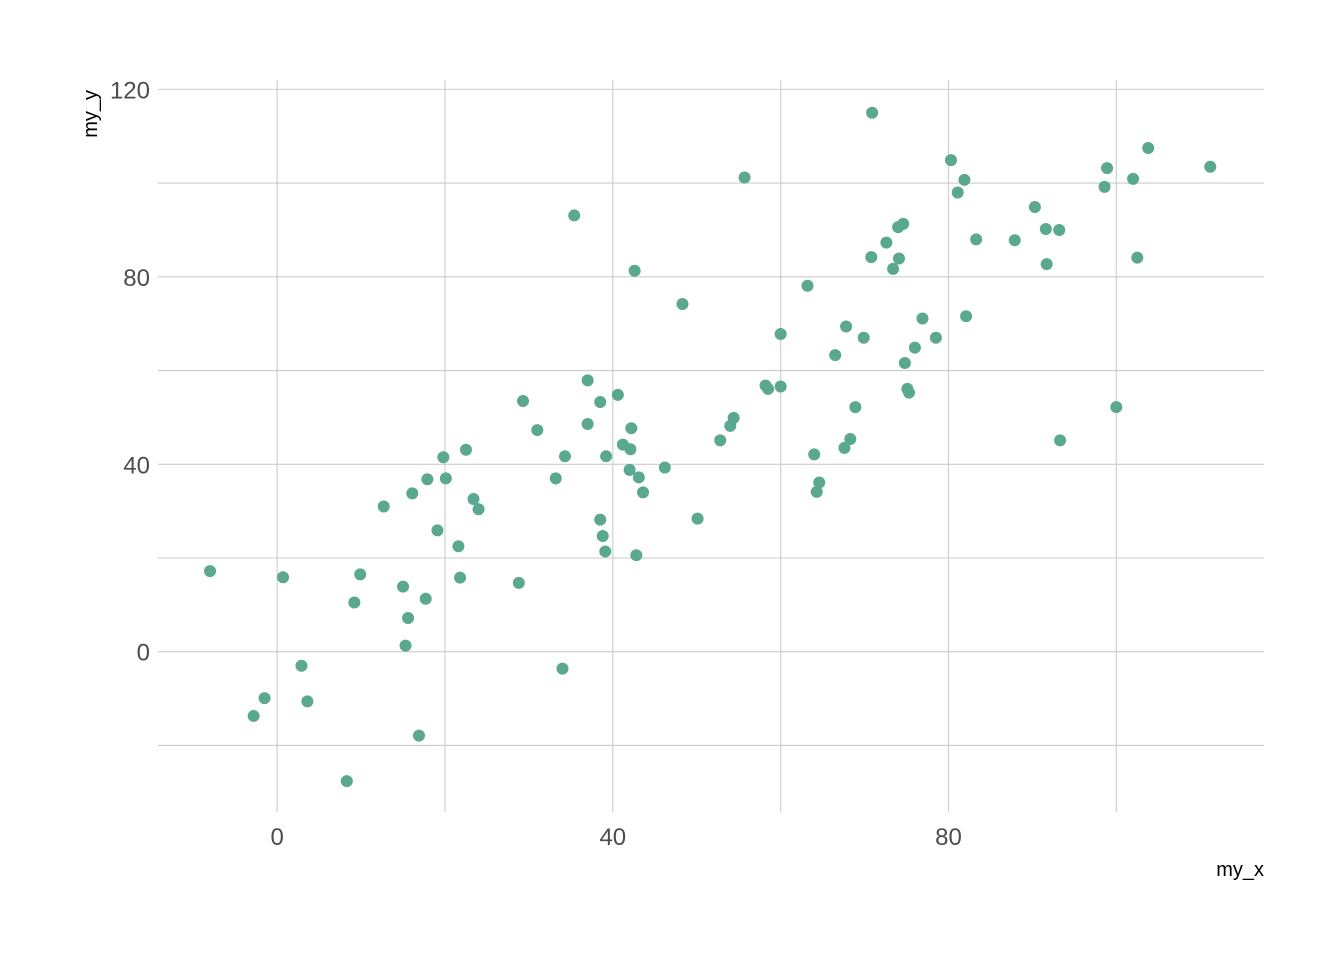 This screenshot has height=960, width=1344. I want to click on x-tick-label: 40, so click(612, 837).